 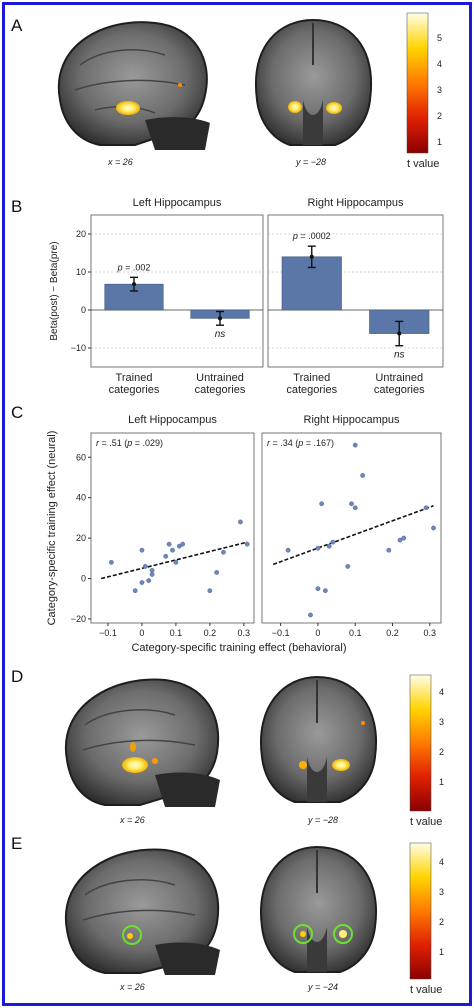 I want to click on correlation-label: r = .34 (p = .167), so click(x=300, y=443).